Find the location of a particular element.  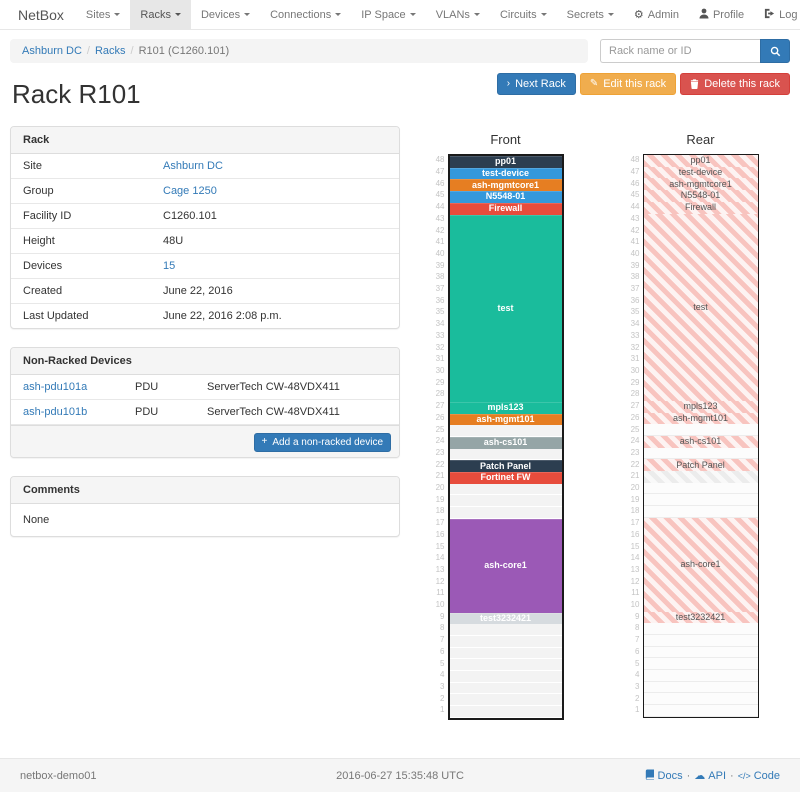

front-rack-device-ash-cs101: ash-cs101 is located at coordinates (505, 442).